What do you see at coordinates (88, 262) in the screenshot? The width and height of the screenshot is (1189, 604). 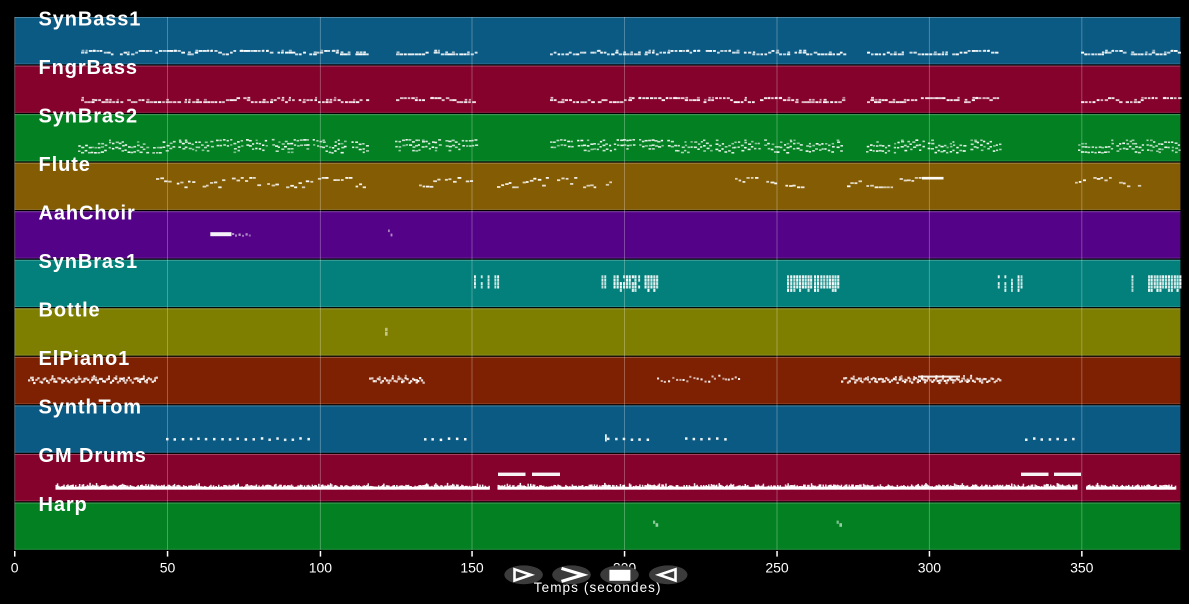 I see `svg-text: SynBras1` at bounding box center [88, 262].